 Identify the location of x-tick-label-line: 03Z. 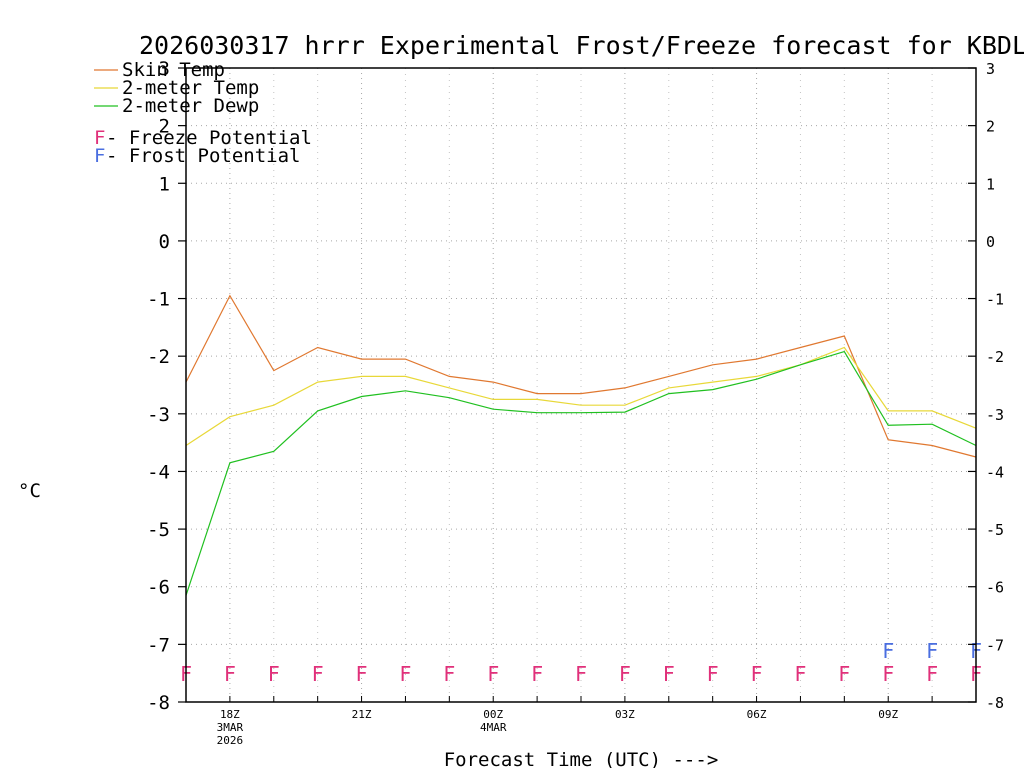
(625, 714).